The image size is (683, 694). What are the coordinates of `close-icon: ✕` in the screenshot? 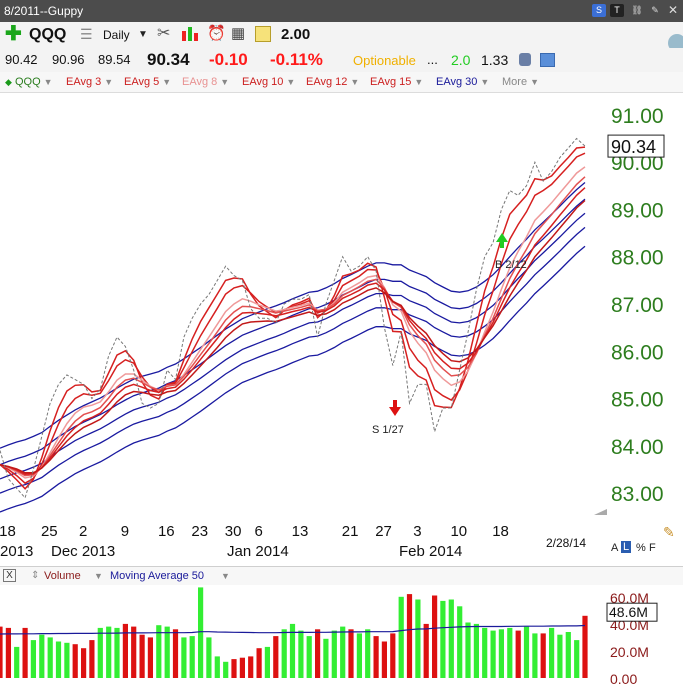 It's located at (673, 10).